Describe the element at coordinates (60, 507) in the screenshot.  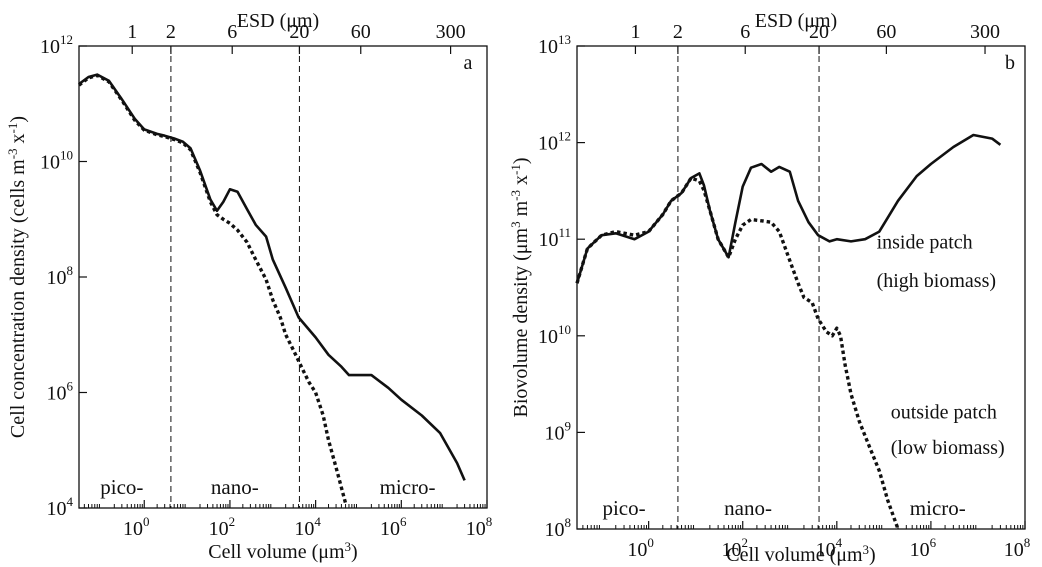
I see `y-tick-label: 10⁴` at that location.